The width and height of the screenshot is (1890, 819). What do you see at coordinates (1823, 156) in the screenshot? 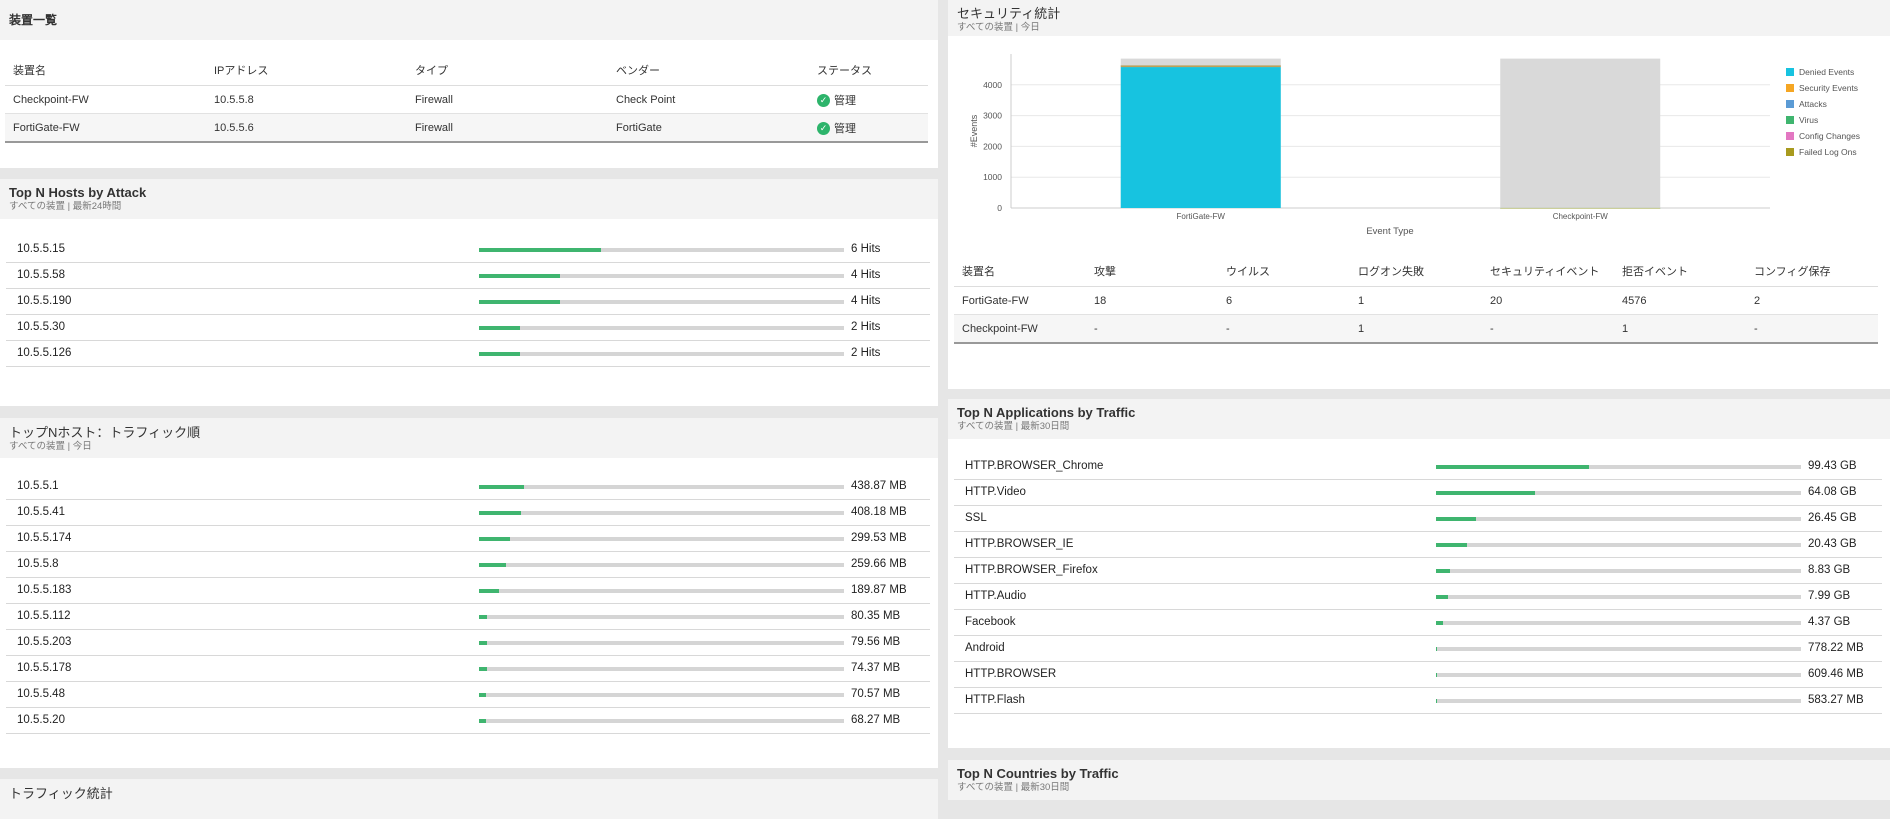
I see `legend-item: Failed Log Ons` at bounding box center [1823, 156].